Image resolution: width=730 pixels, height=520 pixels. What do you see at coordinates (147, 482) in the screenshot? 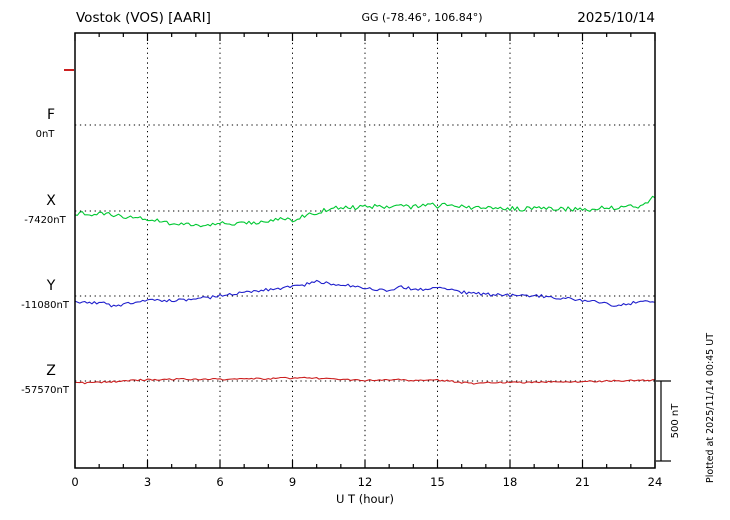
I see `x-tick-label-3: 3` at bounding box center [147, 482].